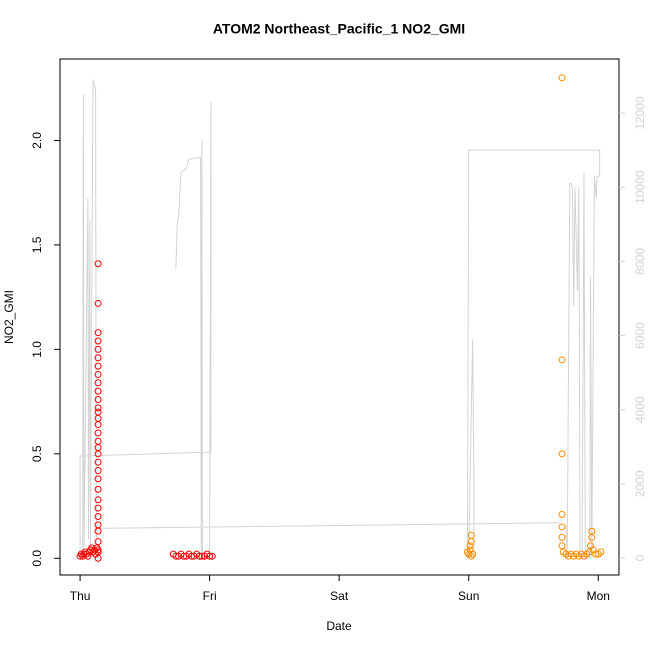 This screenshot has width=650, height=655. I want to click on x-tick-label: Thu, so click(80, 596).